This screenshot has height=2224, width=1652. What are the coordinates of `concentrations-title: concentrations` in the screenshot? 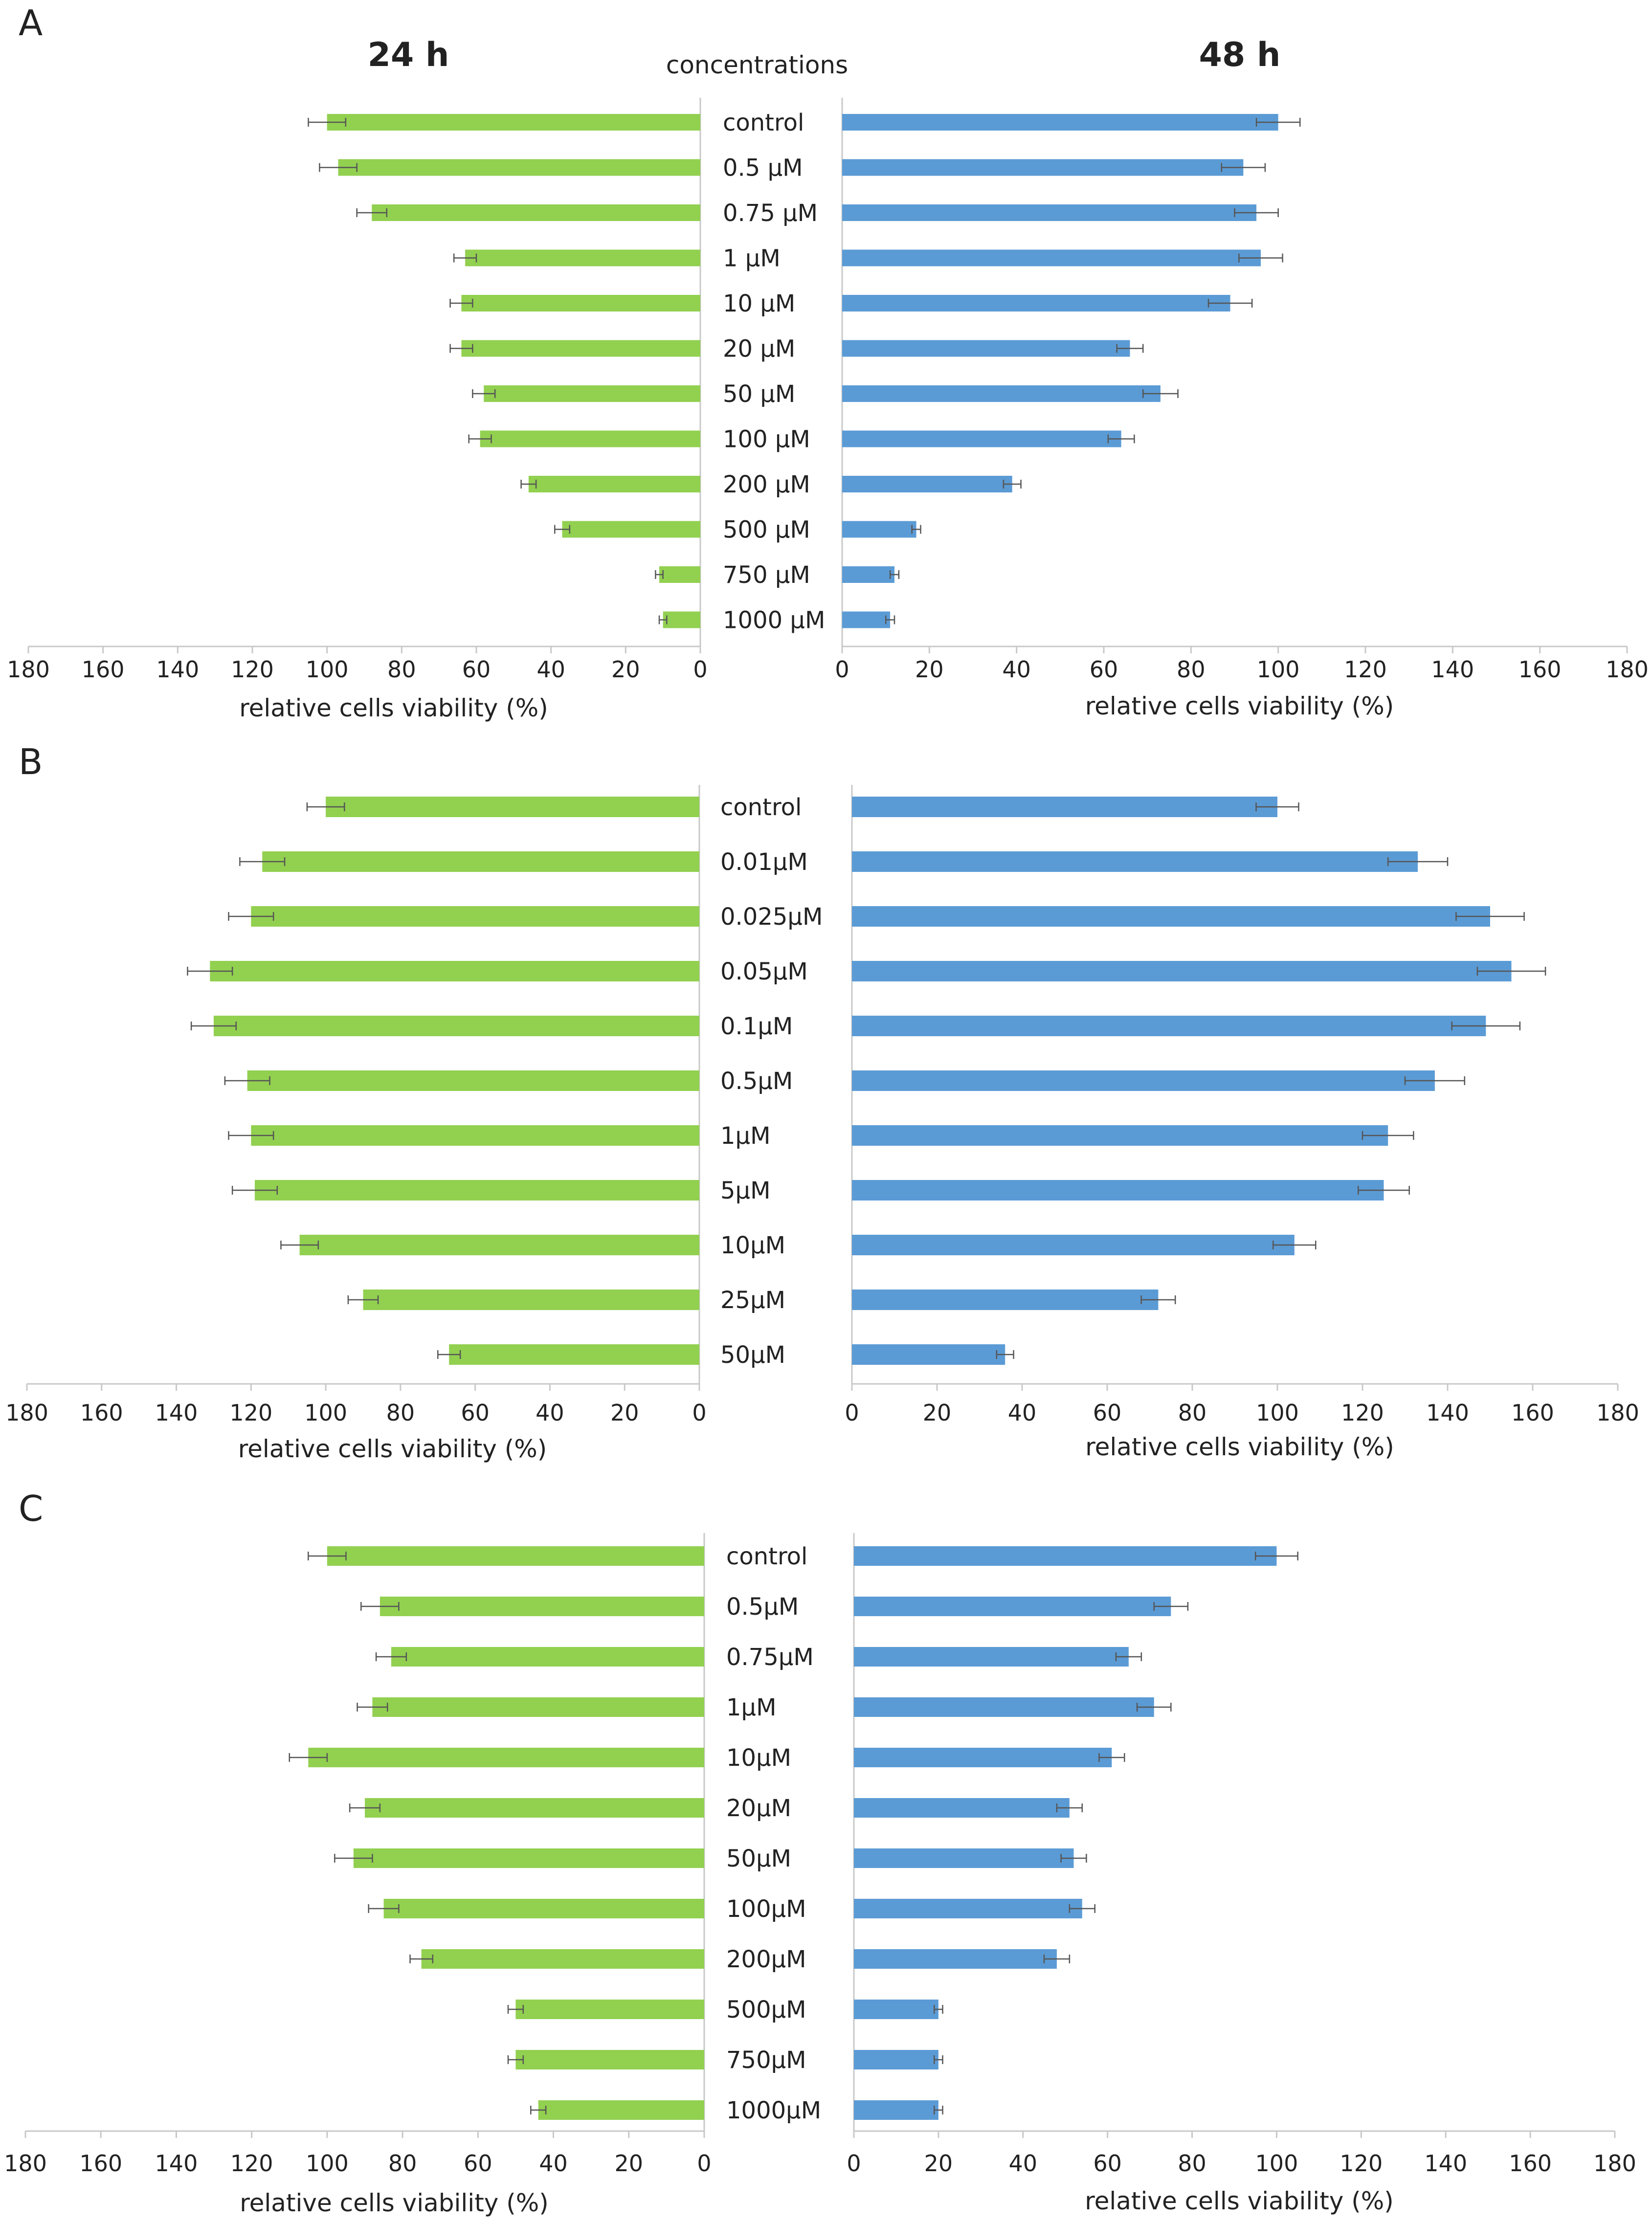 It's located at (757, 65).